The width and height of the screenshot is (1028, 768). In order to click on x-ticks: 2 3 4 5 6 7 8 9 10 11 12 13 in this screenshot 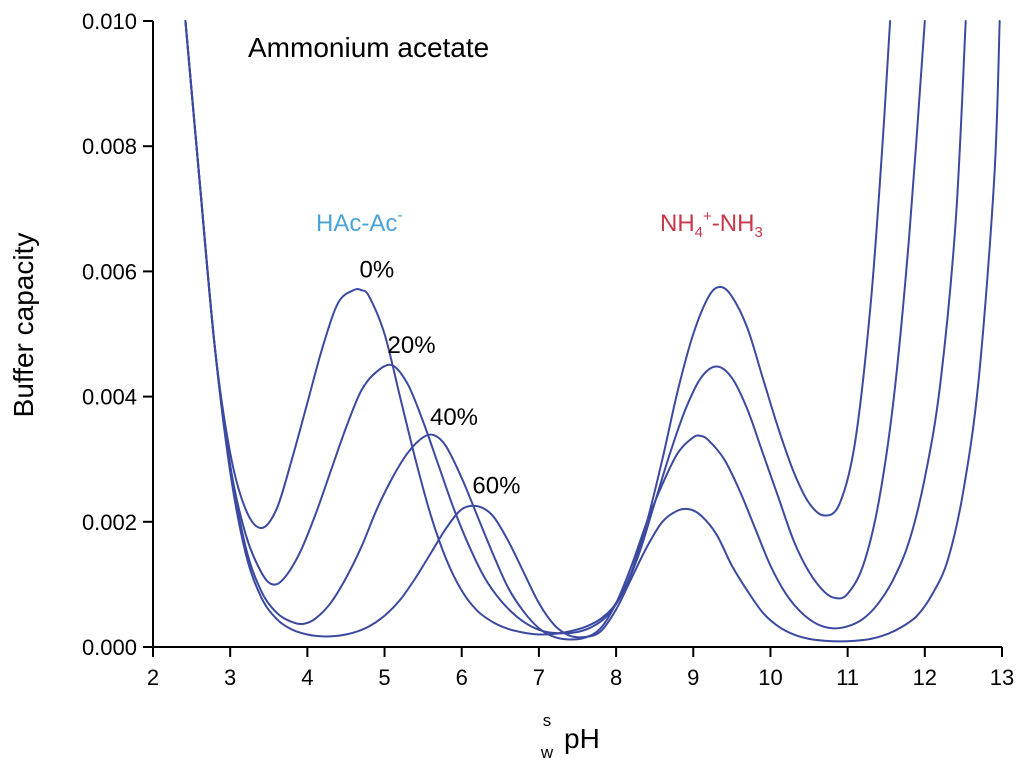, I will do `click(580, 668)`.